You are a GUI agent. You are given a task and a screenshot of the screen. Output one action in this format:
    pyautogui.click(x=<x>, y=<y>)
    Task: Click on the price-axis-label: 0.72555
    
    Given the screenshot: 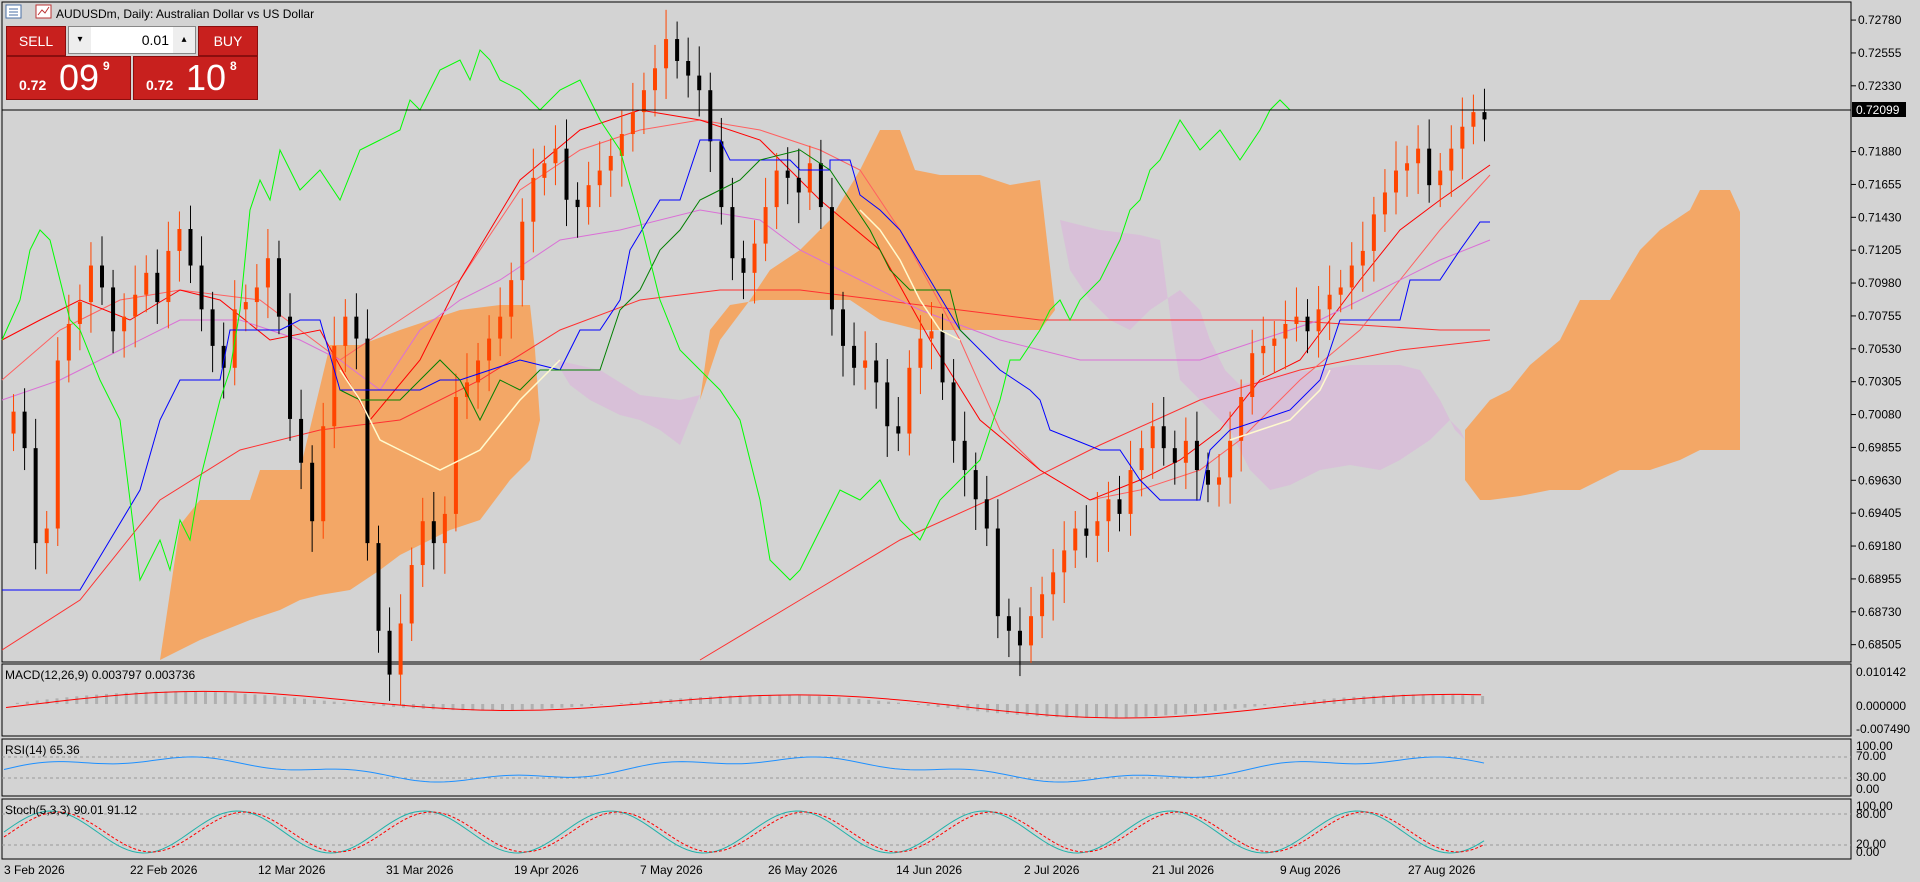 What is the action you would take?
    pyautogui.click(x=1880, y=53)
    